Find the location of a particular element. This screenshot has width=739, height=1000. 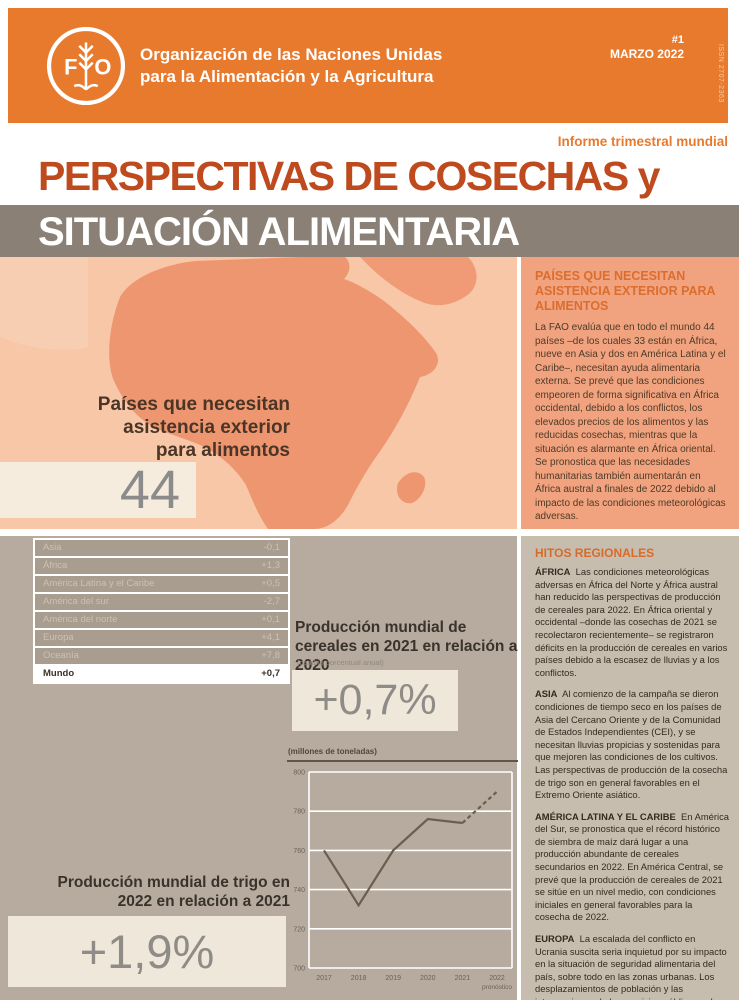

wheat-ear-icon is located at coordinates (86, 66).